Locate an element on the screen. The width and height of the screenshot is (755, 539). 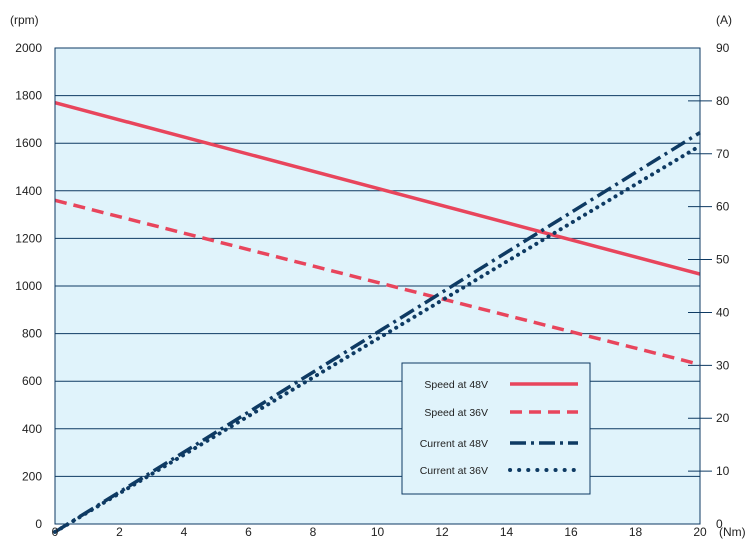
right-axis-tick-label: 70 is located at coordinates (723, 154).